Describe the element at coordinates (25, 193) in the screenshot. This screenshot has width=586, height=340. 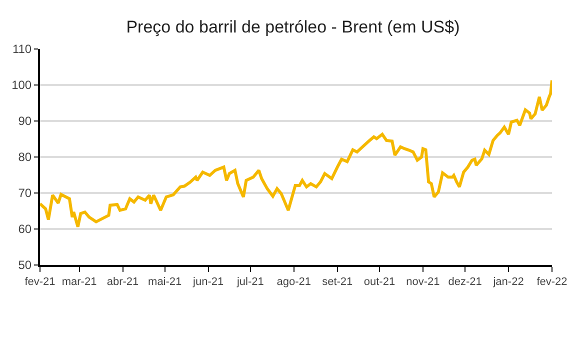
I see `y-tick-label: 70` at that location.